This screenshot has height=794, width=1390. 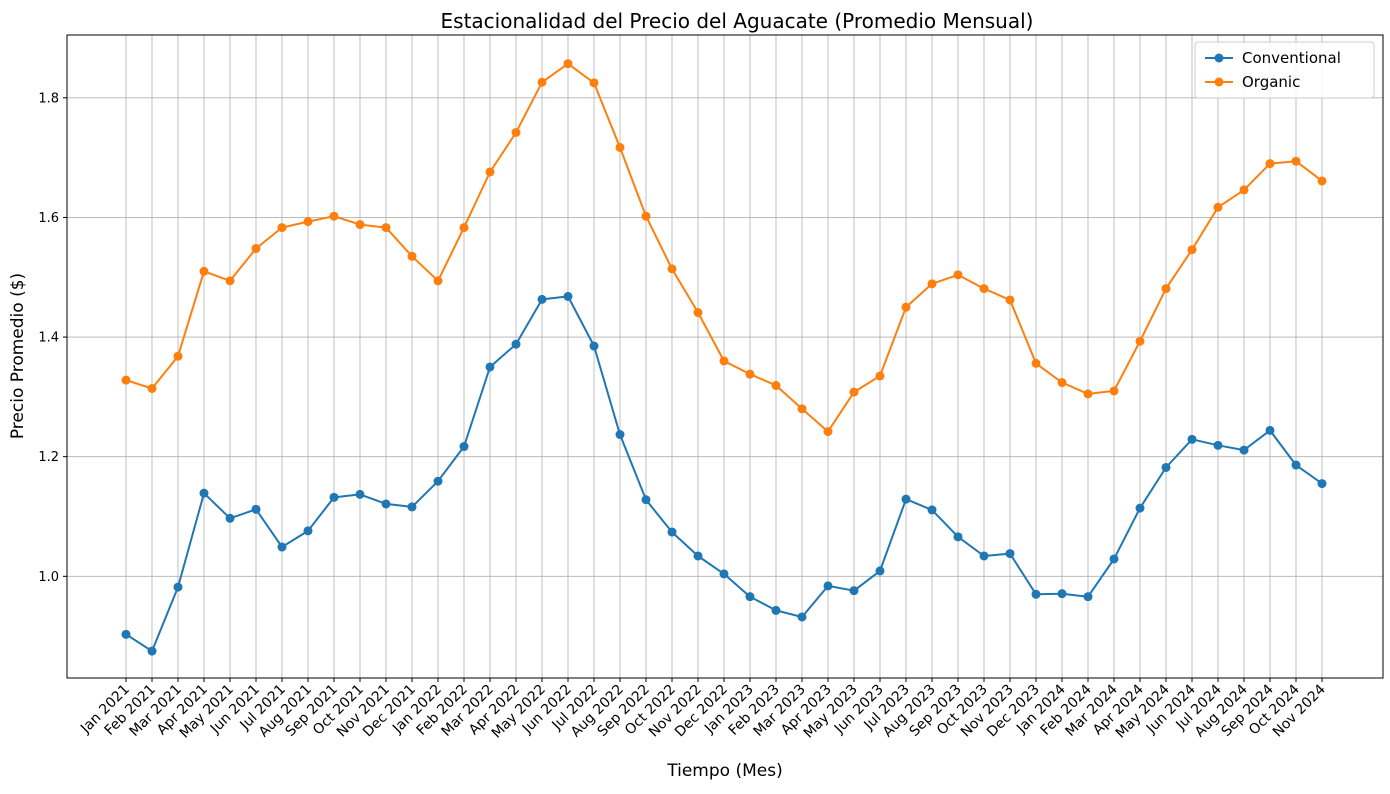 What do you see at coordinates (1219, 82) in the screenshot?
I see `legend-marker-organic` at bounding box center [1219, 82].